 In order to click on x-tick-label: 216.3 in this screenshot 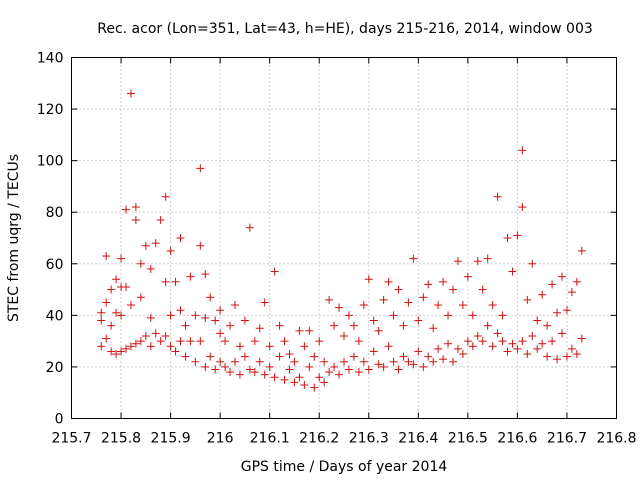, I will do `click(369, 439)`.